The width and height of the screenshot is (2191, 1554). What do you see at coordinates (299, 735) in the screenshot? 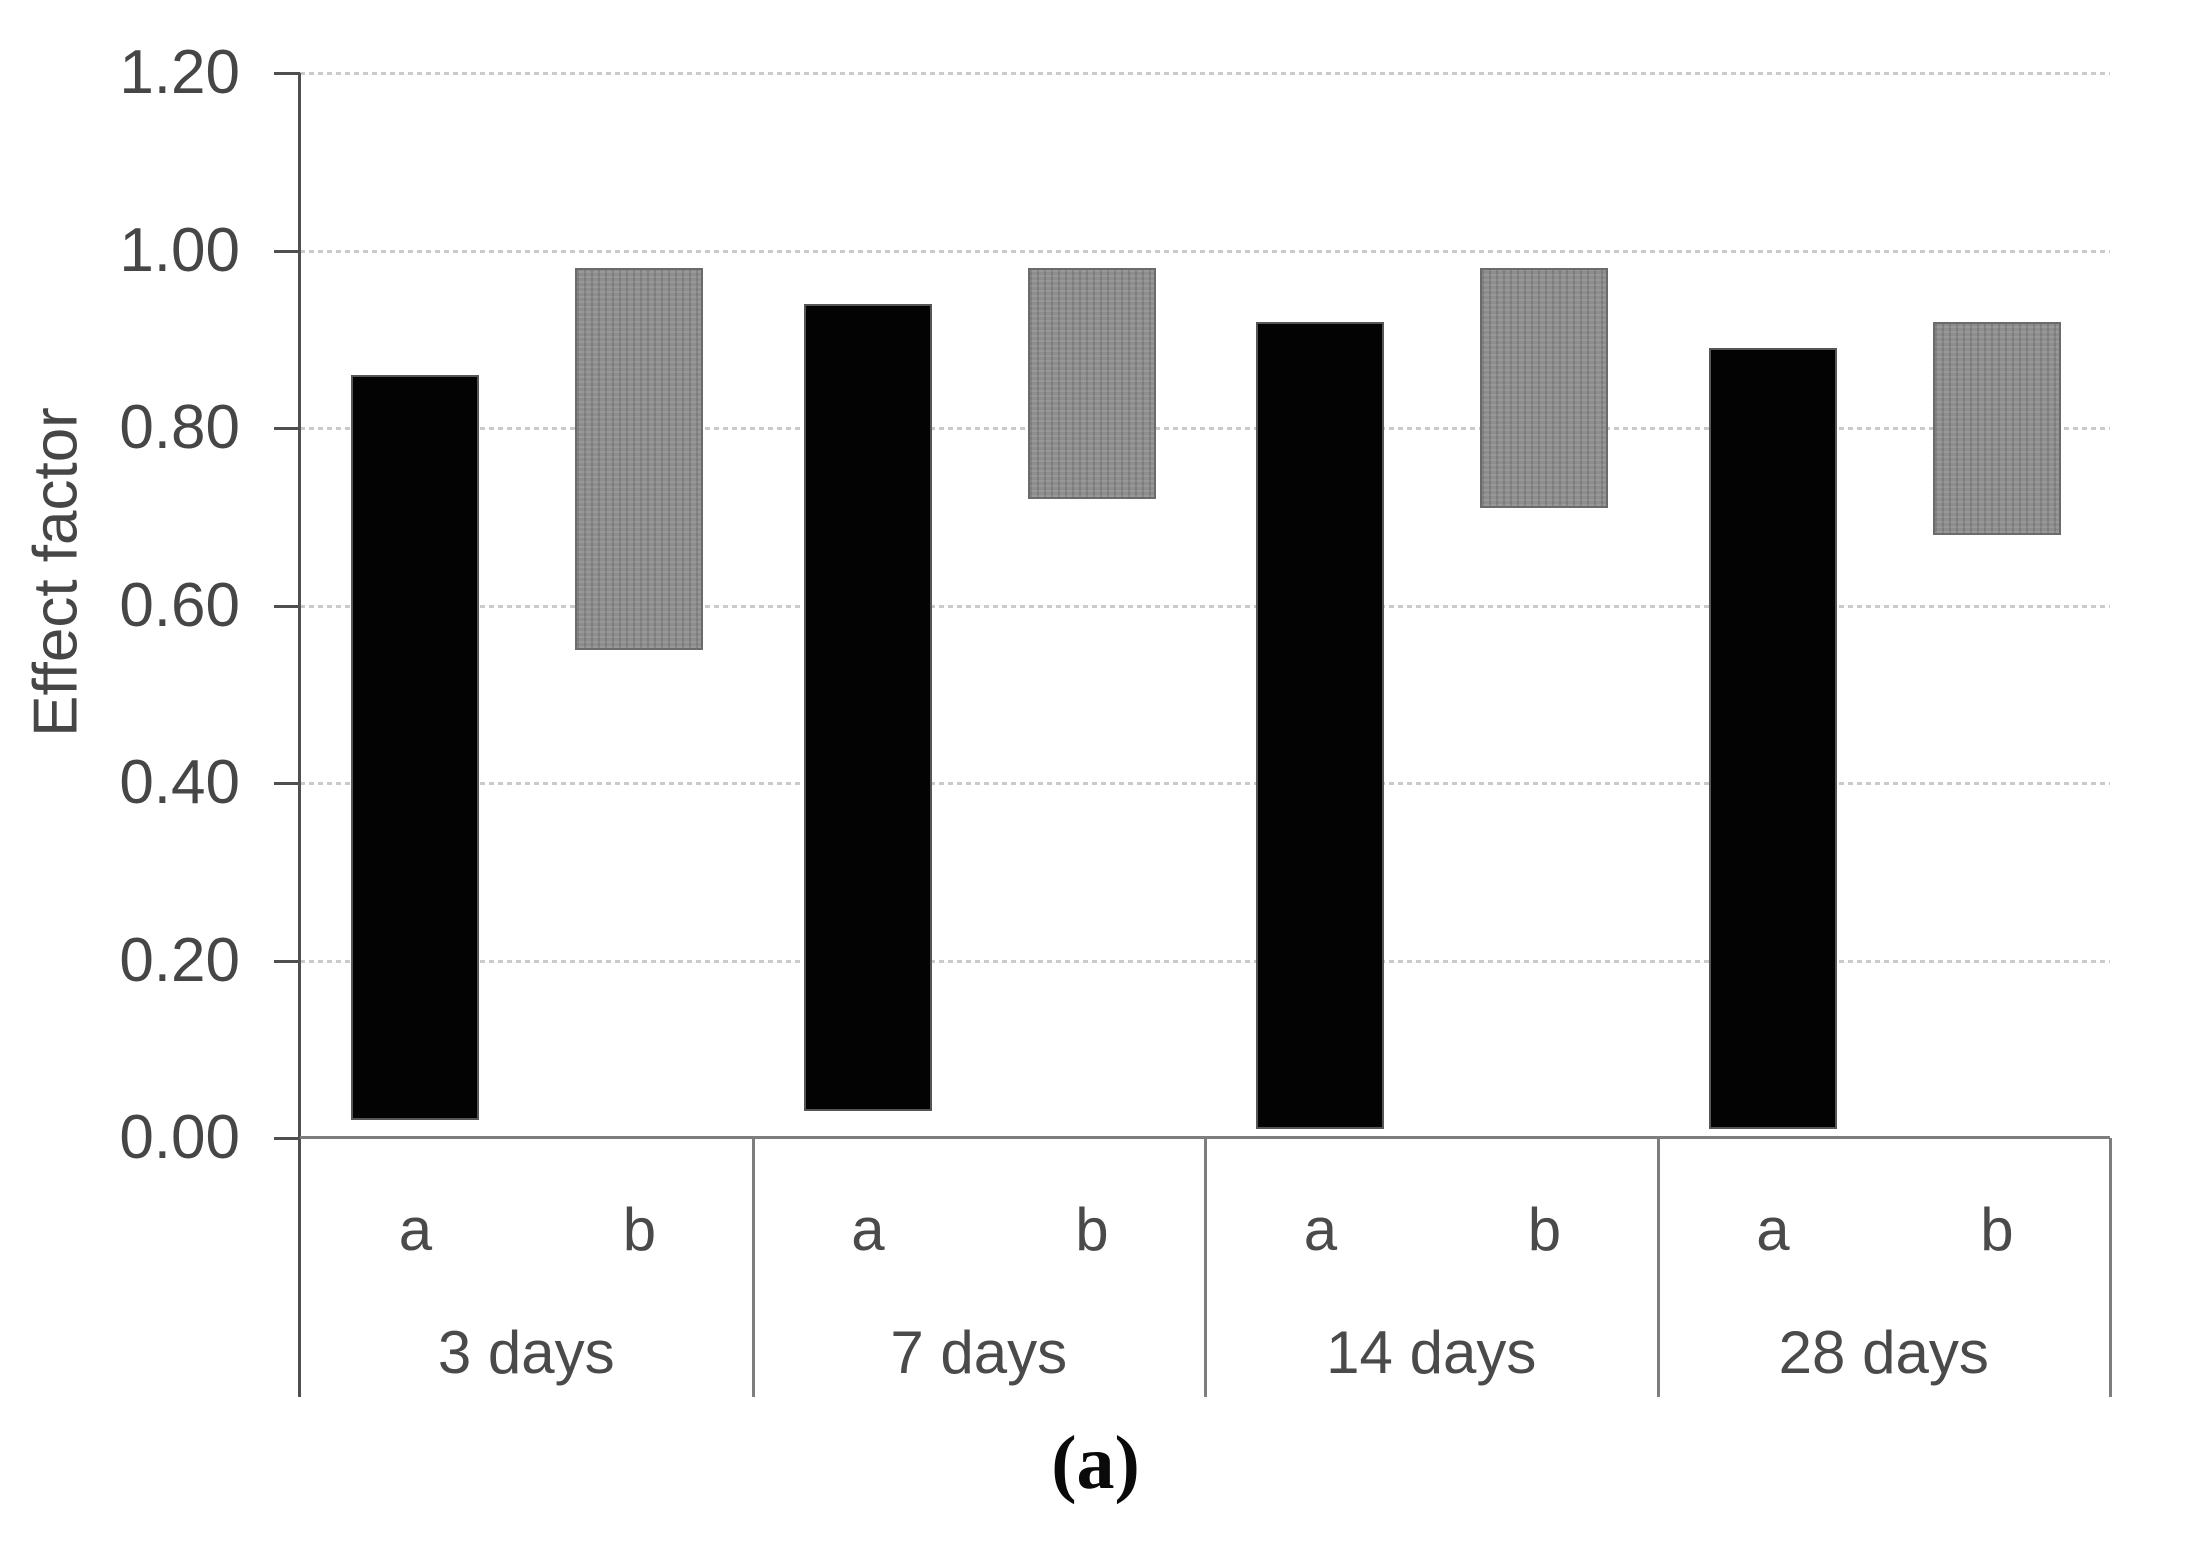
I see `y-axis-line` at bounding box center [299, 735].